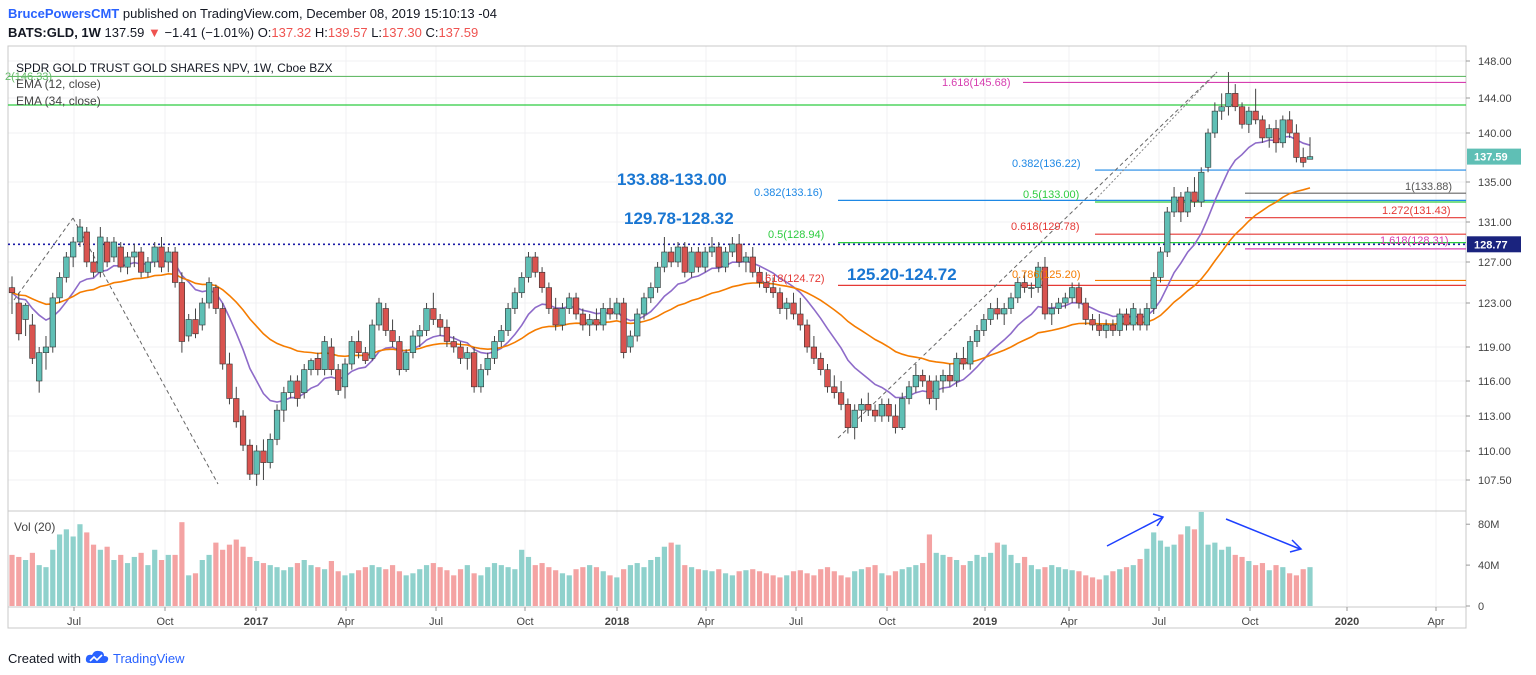 This screenshot has height=675, width=1536. What do you see at coordinates (58, 101) in the screenshot?
I see `legend-ema34: EMA (34, close)` at bounding box center [58, 101].